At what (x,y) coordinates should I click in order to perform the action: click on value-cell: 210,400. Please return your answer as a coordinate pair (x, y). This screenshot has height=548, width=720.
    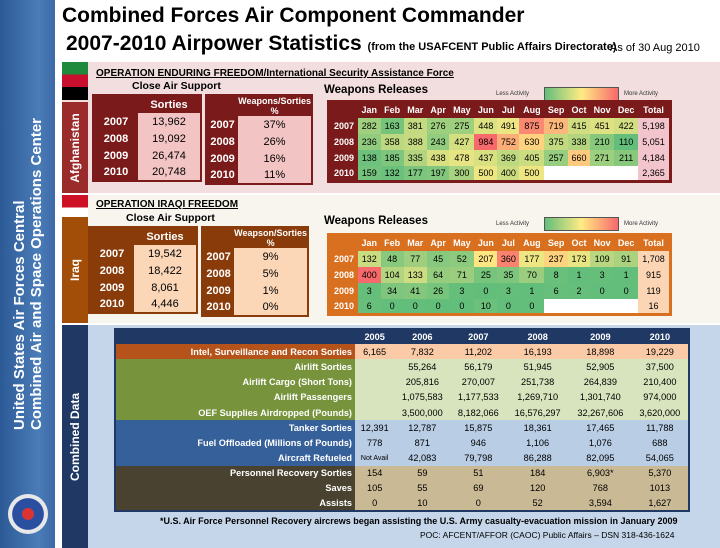
    Looking at the image, I should click on (660, 382).